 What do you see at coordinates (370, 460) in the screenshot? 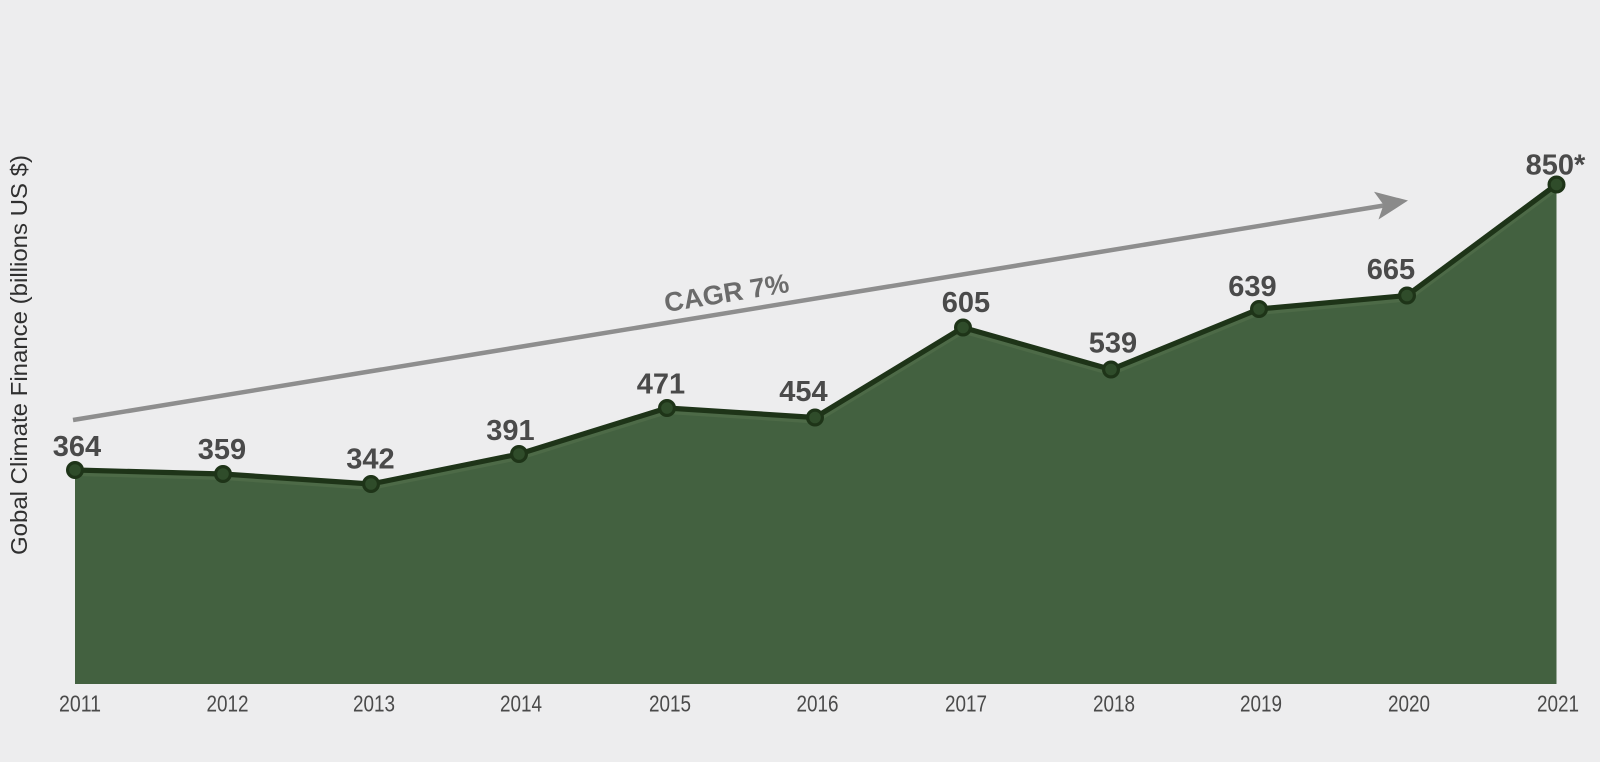
I see `svg-text: 342` at bounding box center [370, 460].